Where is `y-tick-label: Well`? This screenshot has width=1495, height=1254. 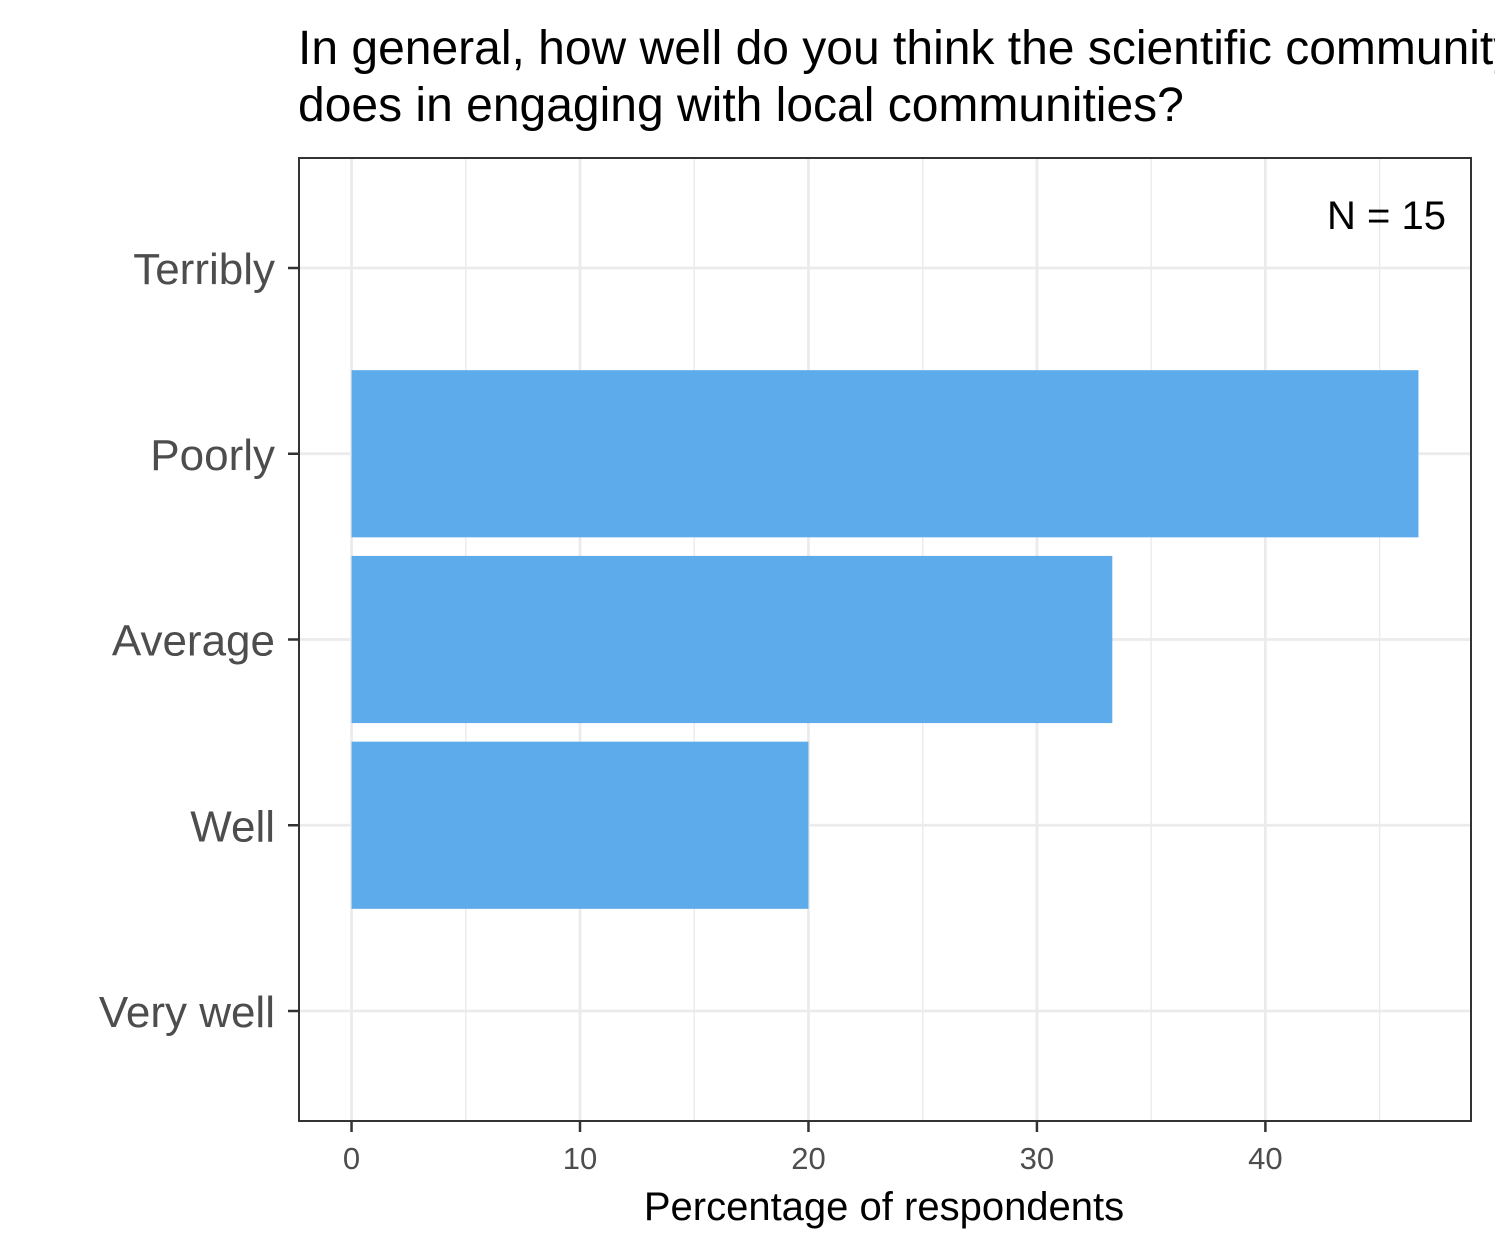 y-tick-label: Well is located at coordinates (232, 826).